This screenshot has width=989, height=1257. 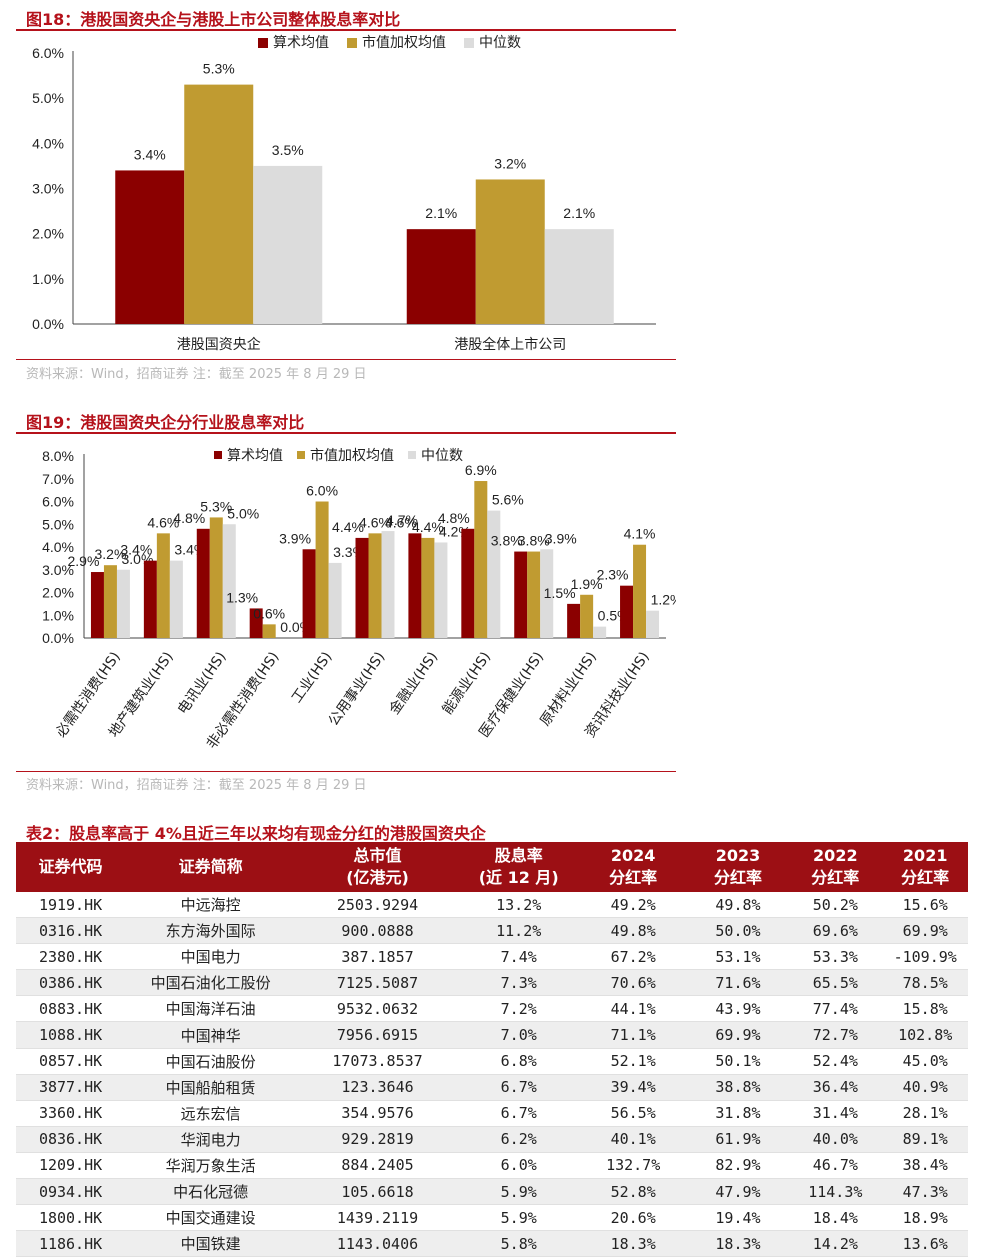 I want to click on data-label: 0.6%, so click(x=269, y=613).